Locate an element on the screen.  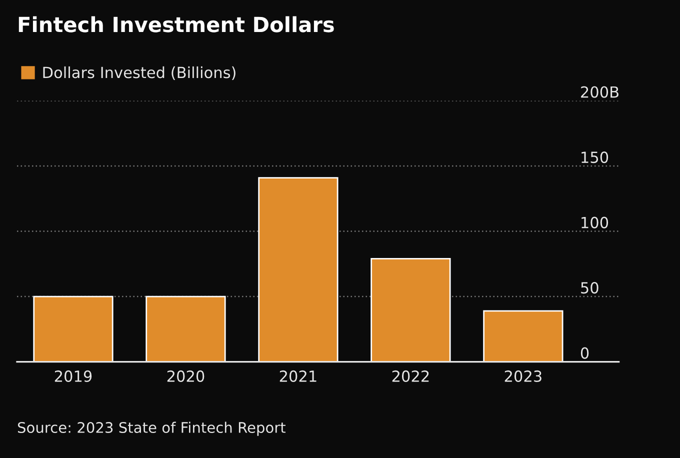
y-tick-label: 200B is located at coordinates (599, 92).